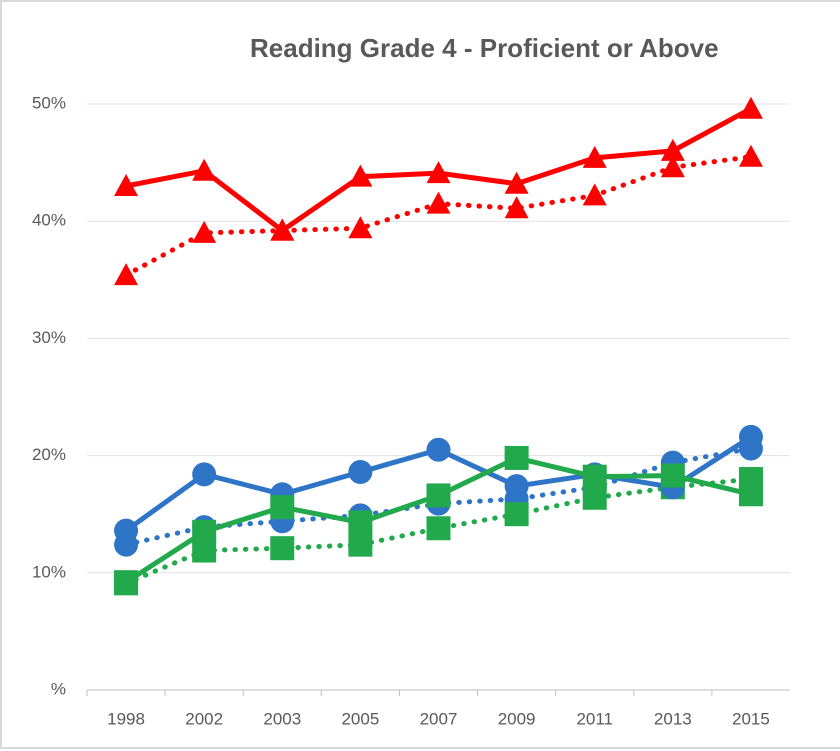 The height and width of the screenshot is (751, 840). I want to click on y-tick-label: 10%, so click(49, 571).